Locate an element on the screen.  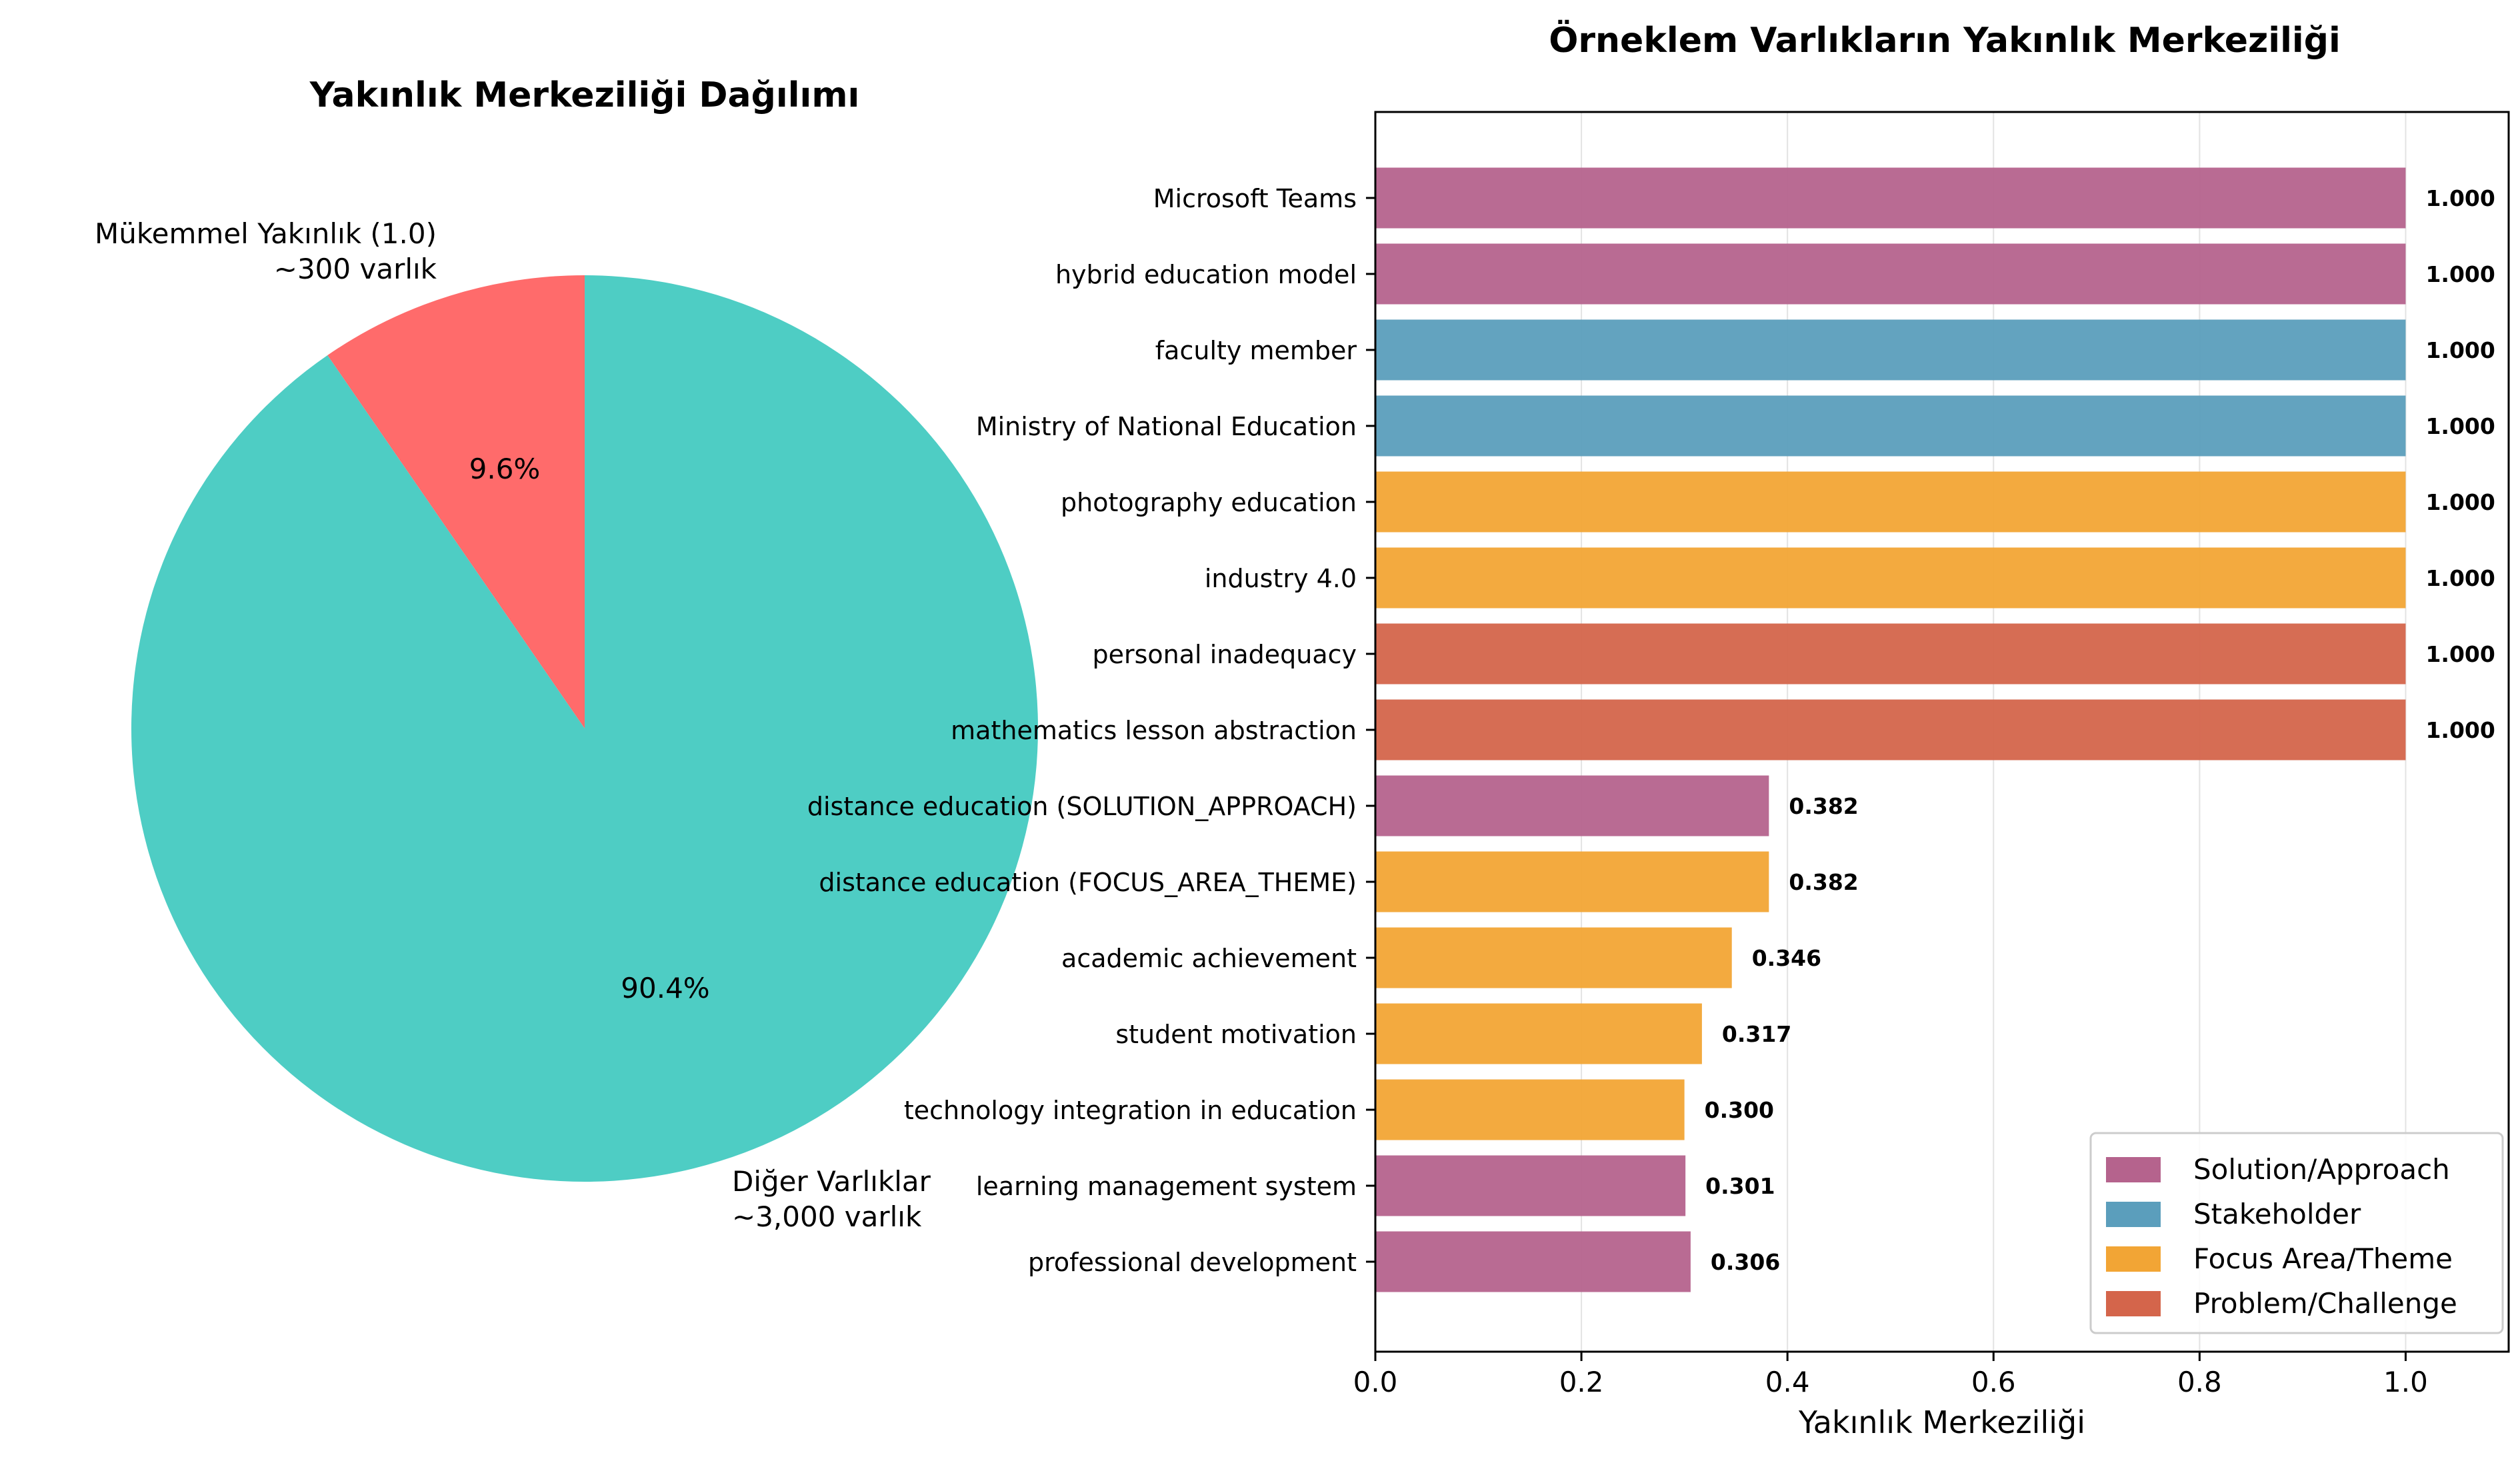
bar-value-label: 0.306 is located at coordinates (1745, 1262).